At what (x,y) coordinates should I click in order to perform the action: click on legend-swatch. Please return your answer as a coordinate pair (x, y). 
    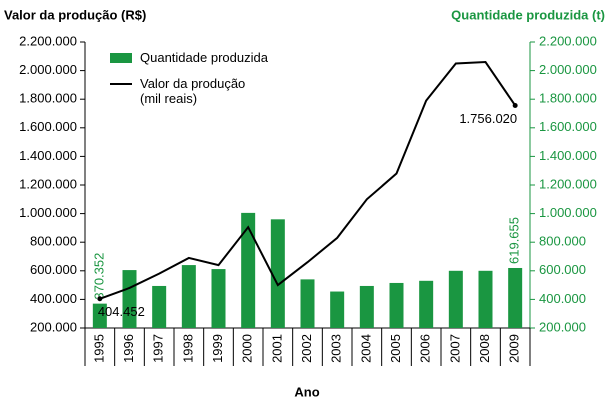
    Looking at the image, I should click on (121, 58).